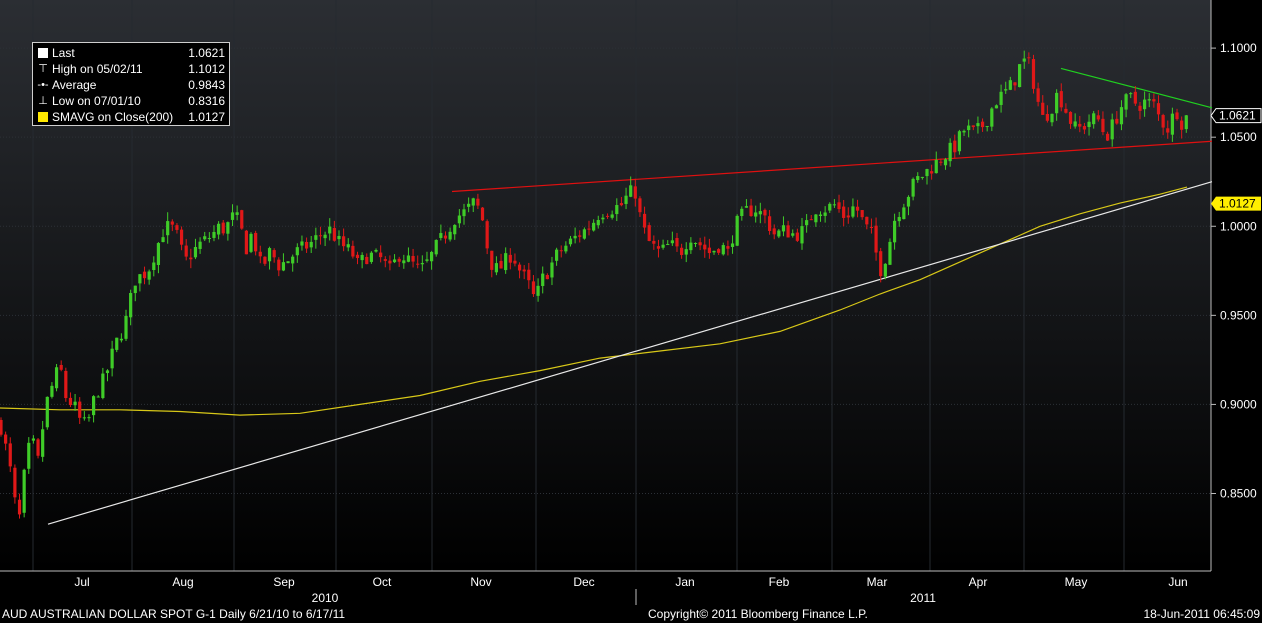 Image resolution: width=1262 pixels, height=623 pixels. I want to click on legend-value: 1.0127, so click(206, 117).